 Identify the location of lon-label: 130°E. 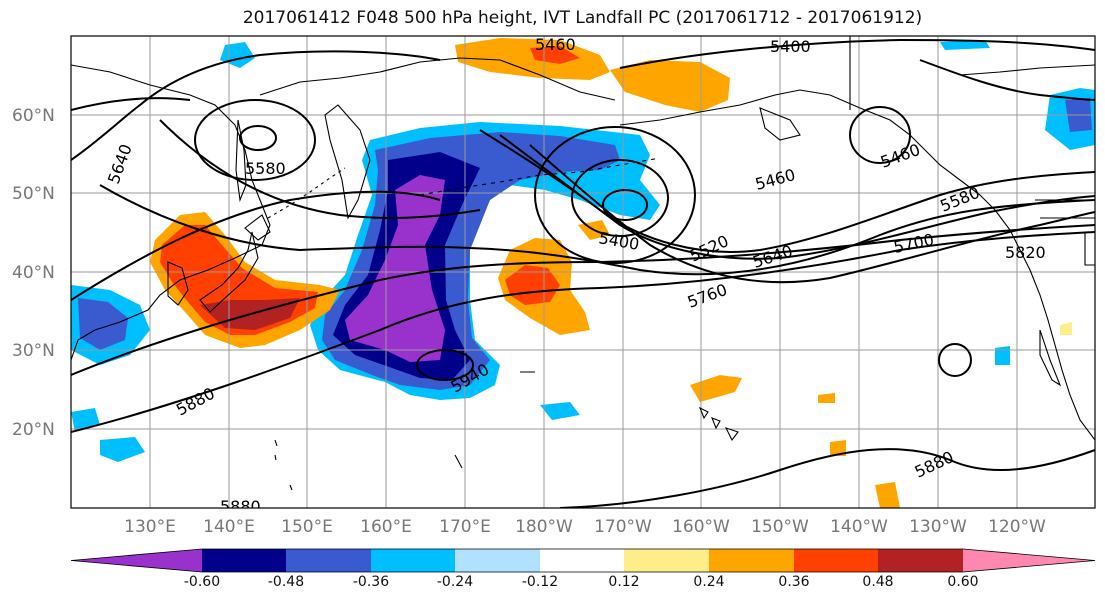
(150, 527).